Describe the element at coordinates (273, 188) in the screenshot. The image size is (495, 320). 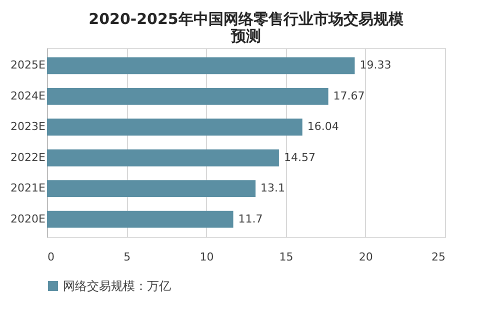
I see `data-label: 13.1` at that location.